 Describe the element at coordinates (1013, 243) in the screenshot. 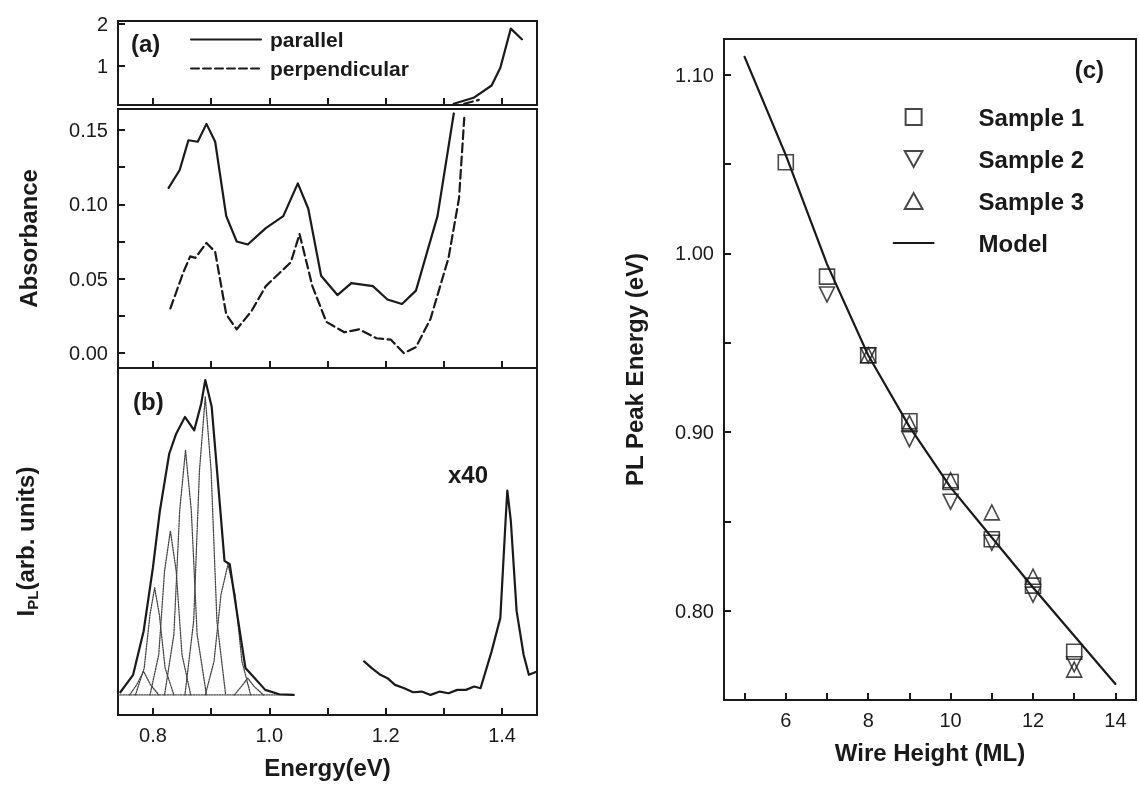

I see `legend-label: Model` at that location.